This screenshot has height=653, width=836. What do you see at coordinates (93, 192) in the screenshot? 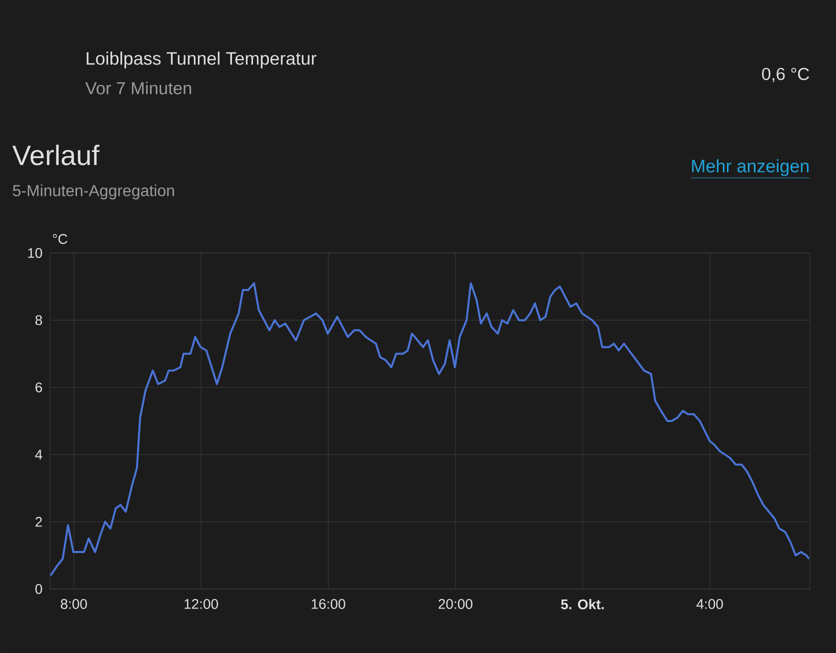
I see `chart-subtitle: 5-Minuten-Aggregation` at bounding box center [93, 192].